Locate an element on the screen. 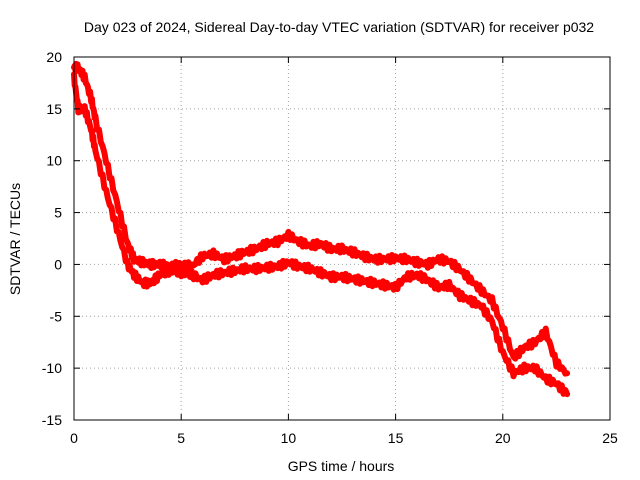  x-axis-label: GPS time / hours is located at coordinates (341, 466).